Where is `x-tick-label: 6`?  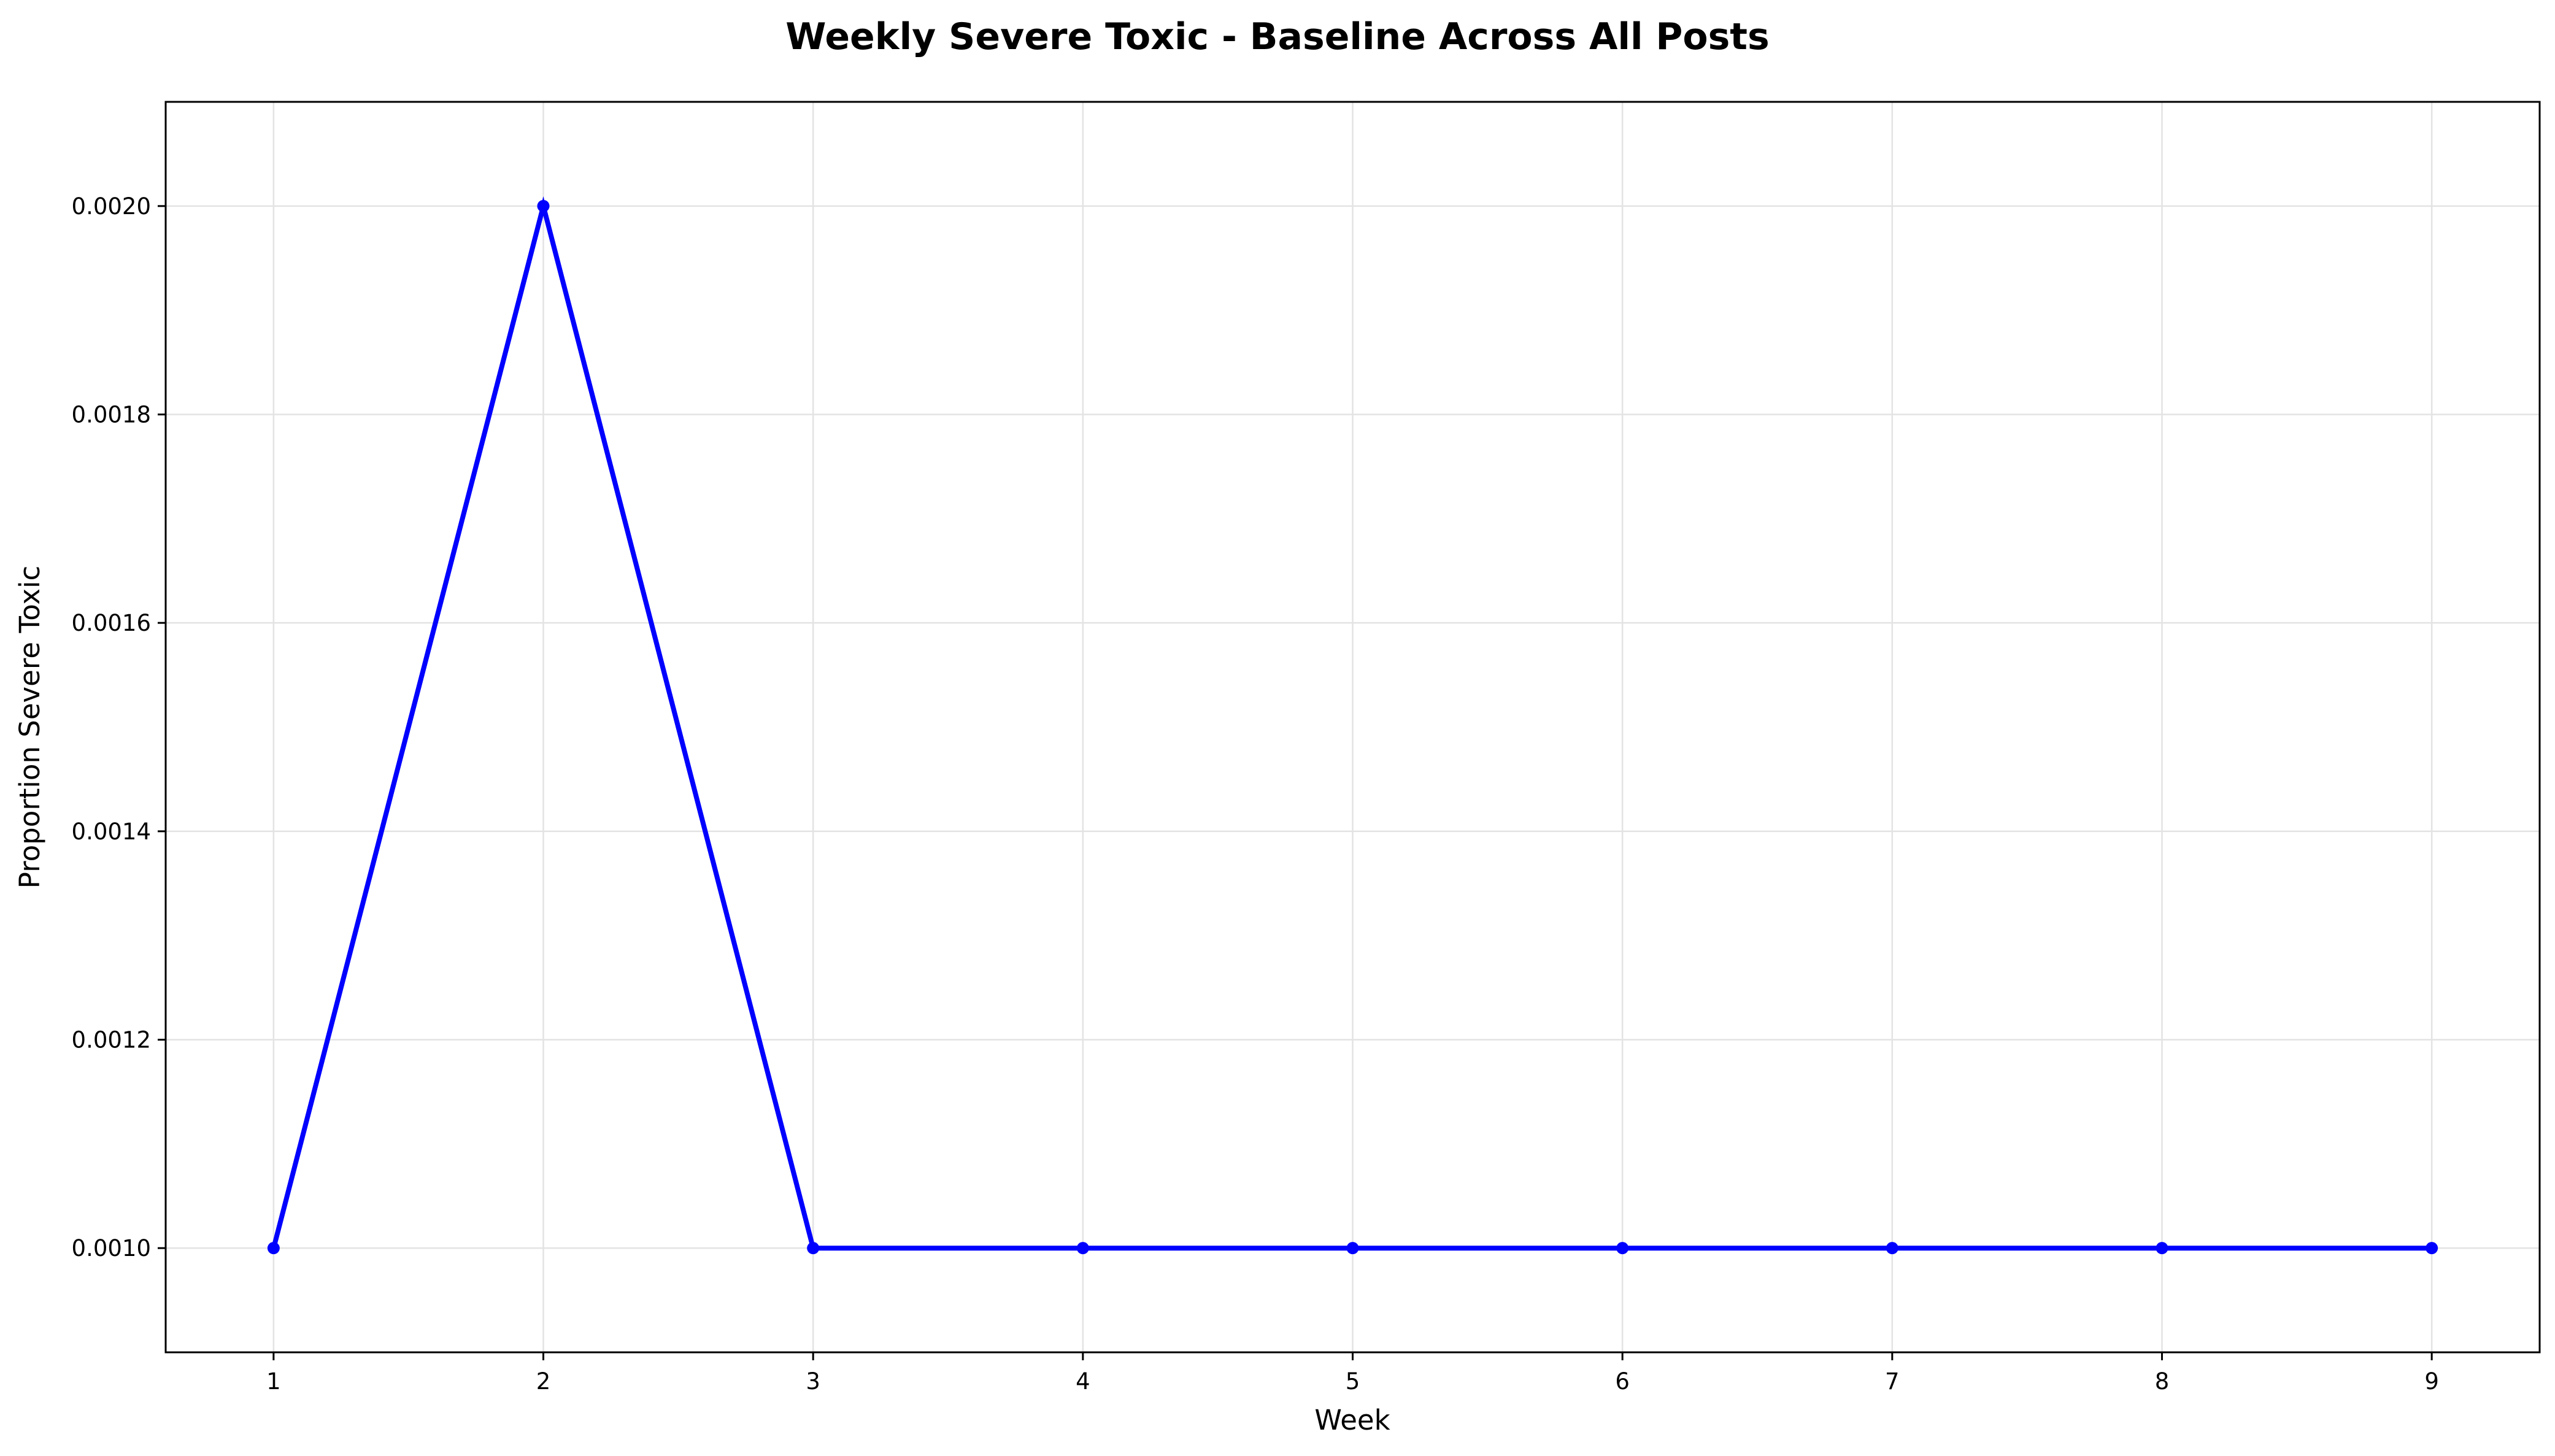 x-tick-label: 6 is located at coordinates (1622, 1381).